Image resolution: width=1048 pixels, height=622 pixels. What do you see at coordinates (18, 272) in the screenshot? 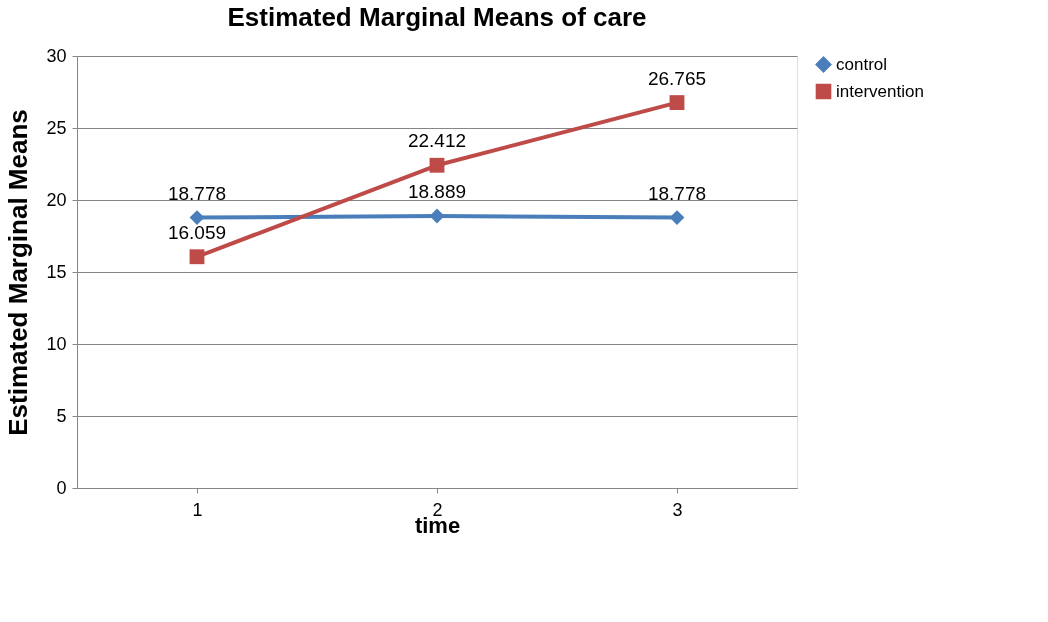
I see `y-axis-title: Estimated Marginal Means` at bounding box center [18, 272].